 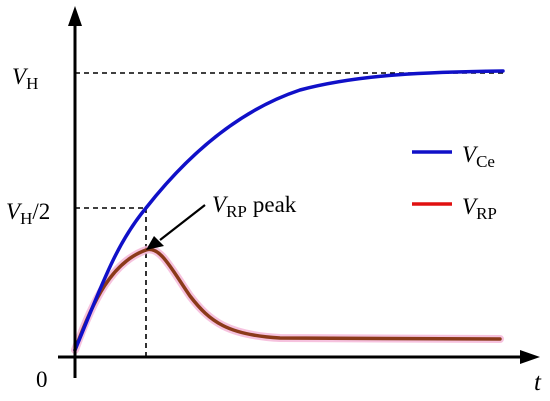 I want to click on y-axis-arrowhead, so click(x=75, y=16).